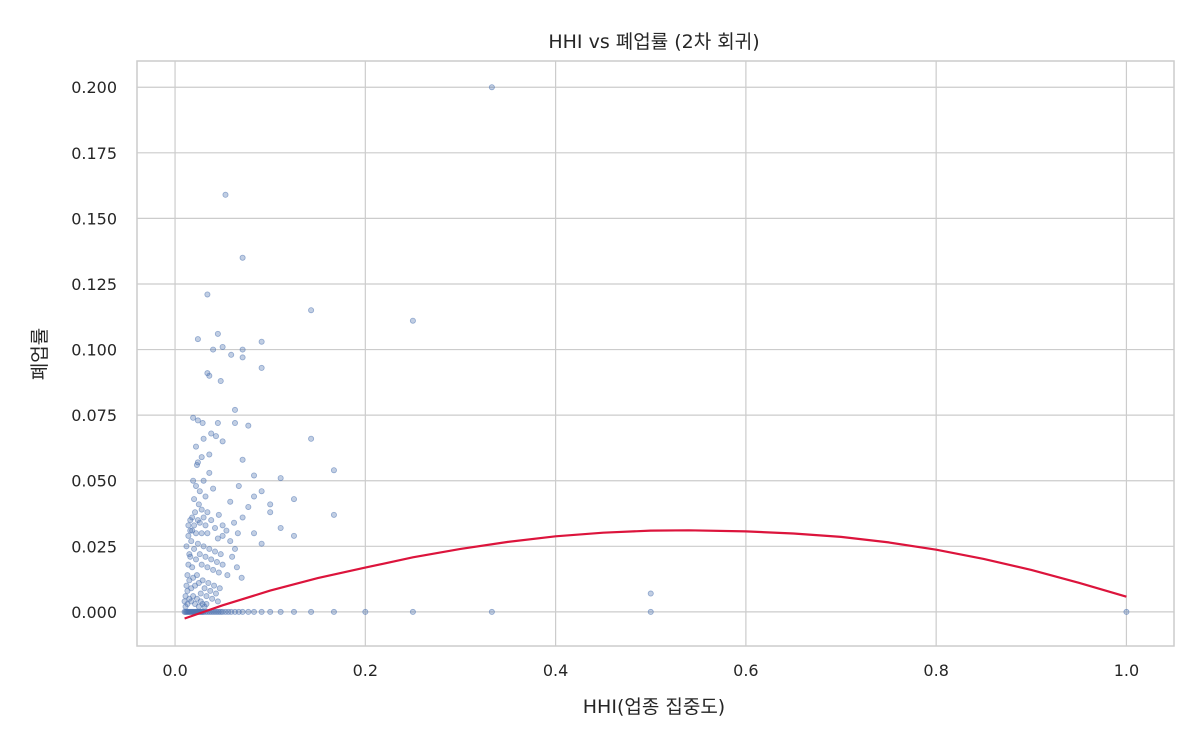 The image size is (1200, 750). Describe the element at coordinates (94, 546) in the screenshot. I see `y-tick-label: 0.025` at that location.